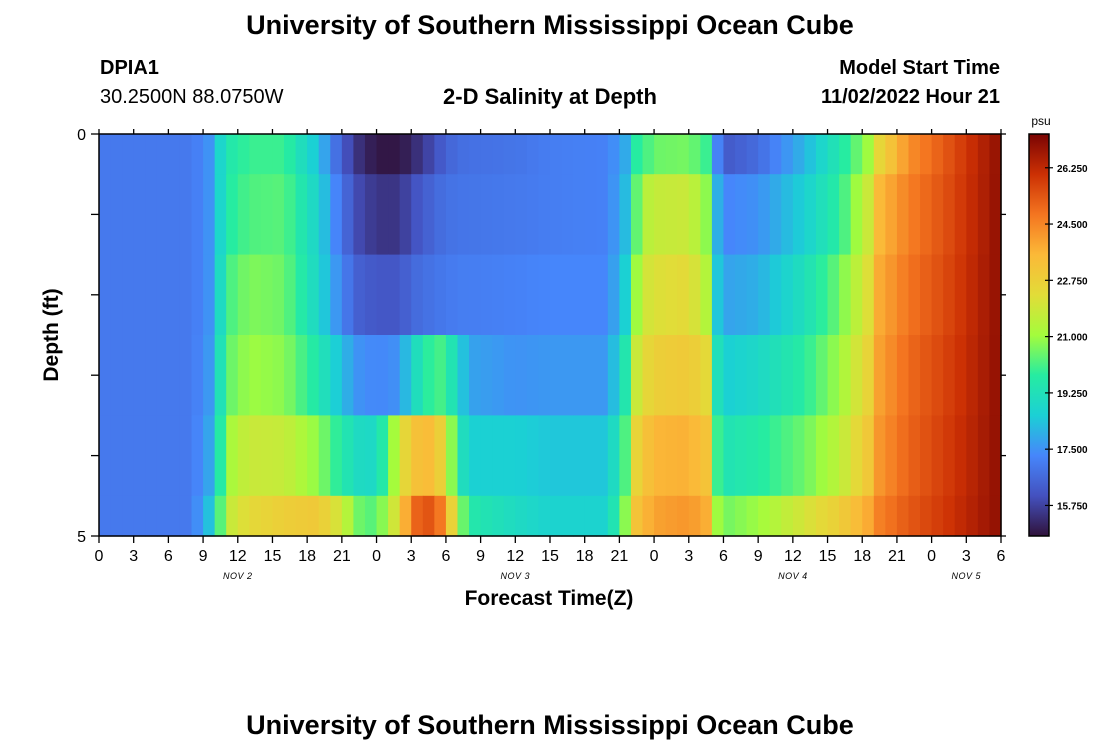 The width and height of the screenshot is (1100, 750). Describe the element at coordinates (585, 556) in the screenshot. I see `x-tick-label: 18` at that location.